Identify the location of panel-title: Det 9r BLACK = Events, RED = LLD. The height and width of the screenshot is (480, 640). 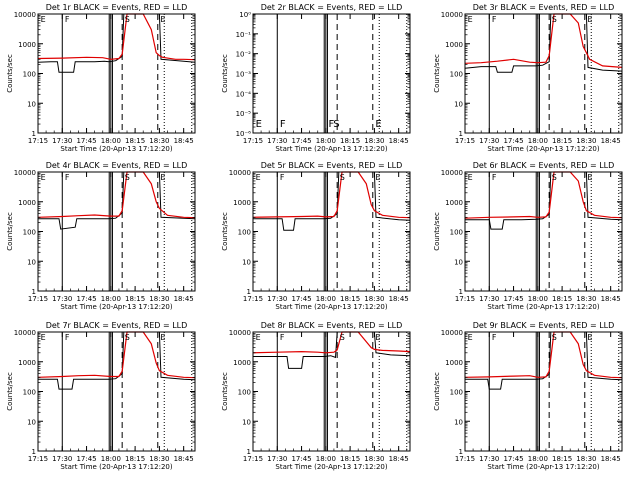
(544, 325).